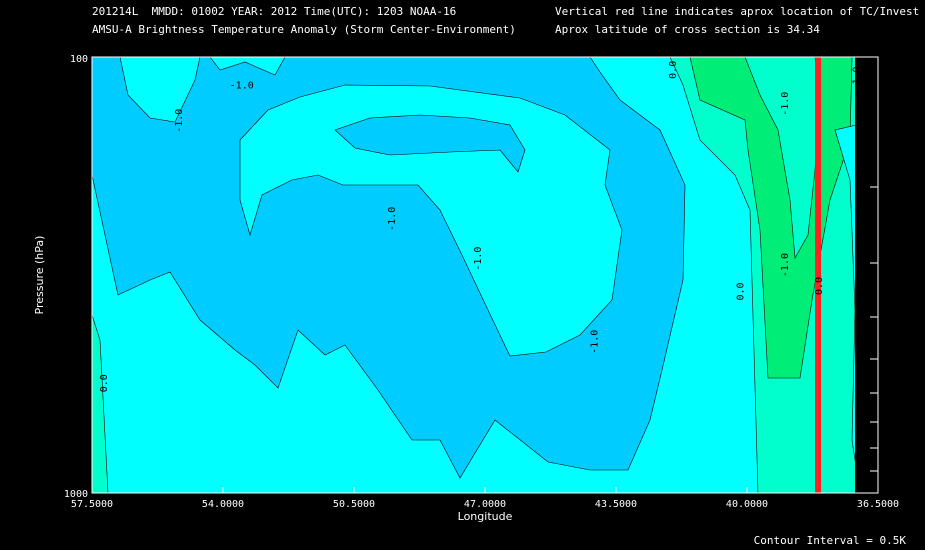 Image resolution: width=925 pixels, height=550 pixels. Describe the element at coordinates (430, 143) in the screenshot. I see `region-anom-minus-1-5-closed` at that location.